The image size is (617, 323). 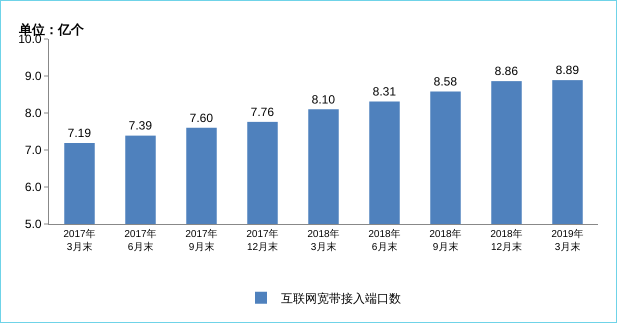 What do you see at coordinates (33, 224) in the screenshot?
I see `y-tick-label: 5.0` at bounding box center [33, 224].